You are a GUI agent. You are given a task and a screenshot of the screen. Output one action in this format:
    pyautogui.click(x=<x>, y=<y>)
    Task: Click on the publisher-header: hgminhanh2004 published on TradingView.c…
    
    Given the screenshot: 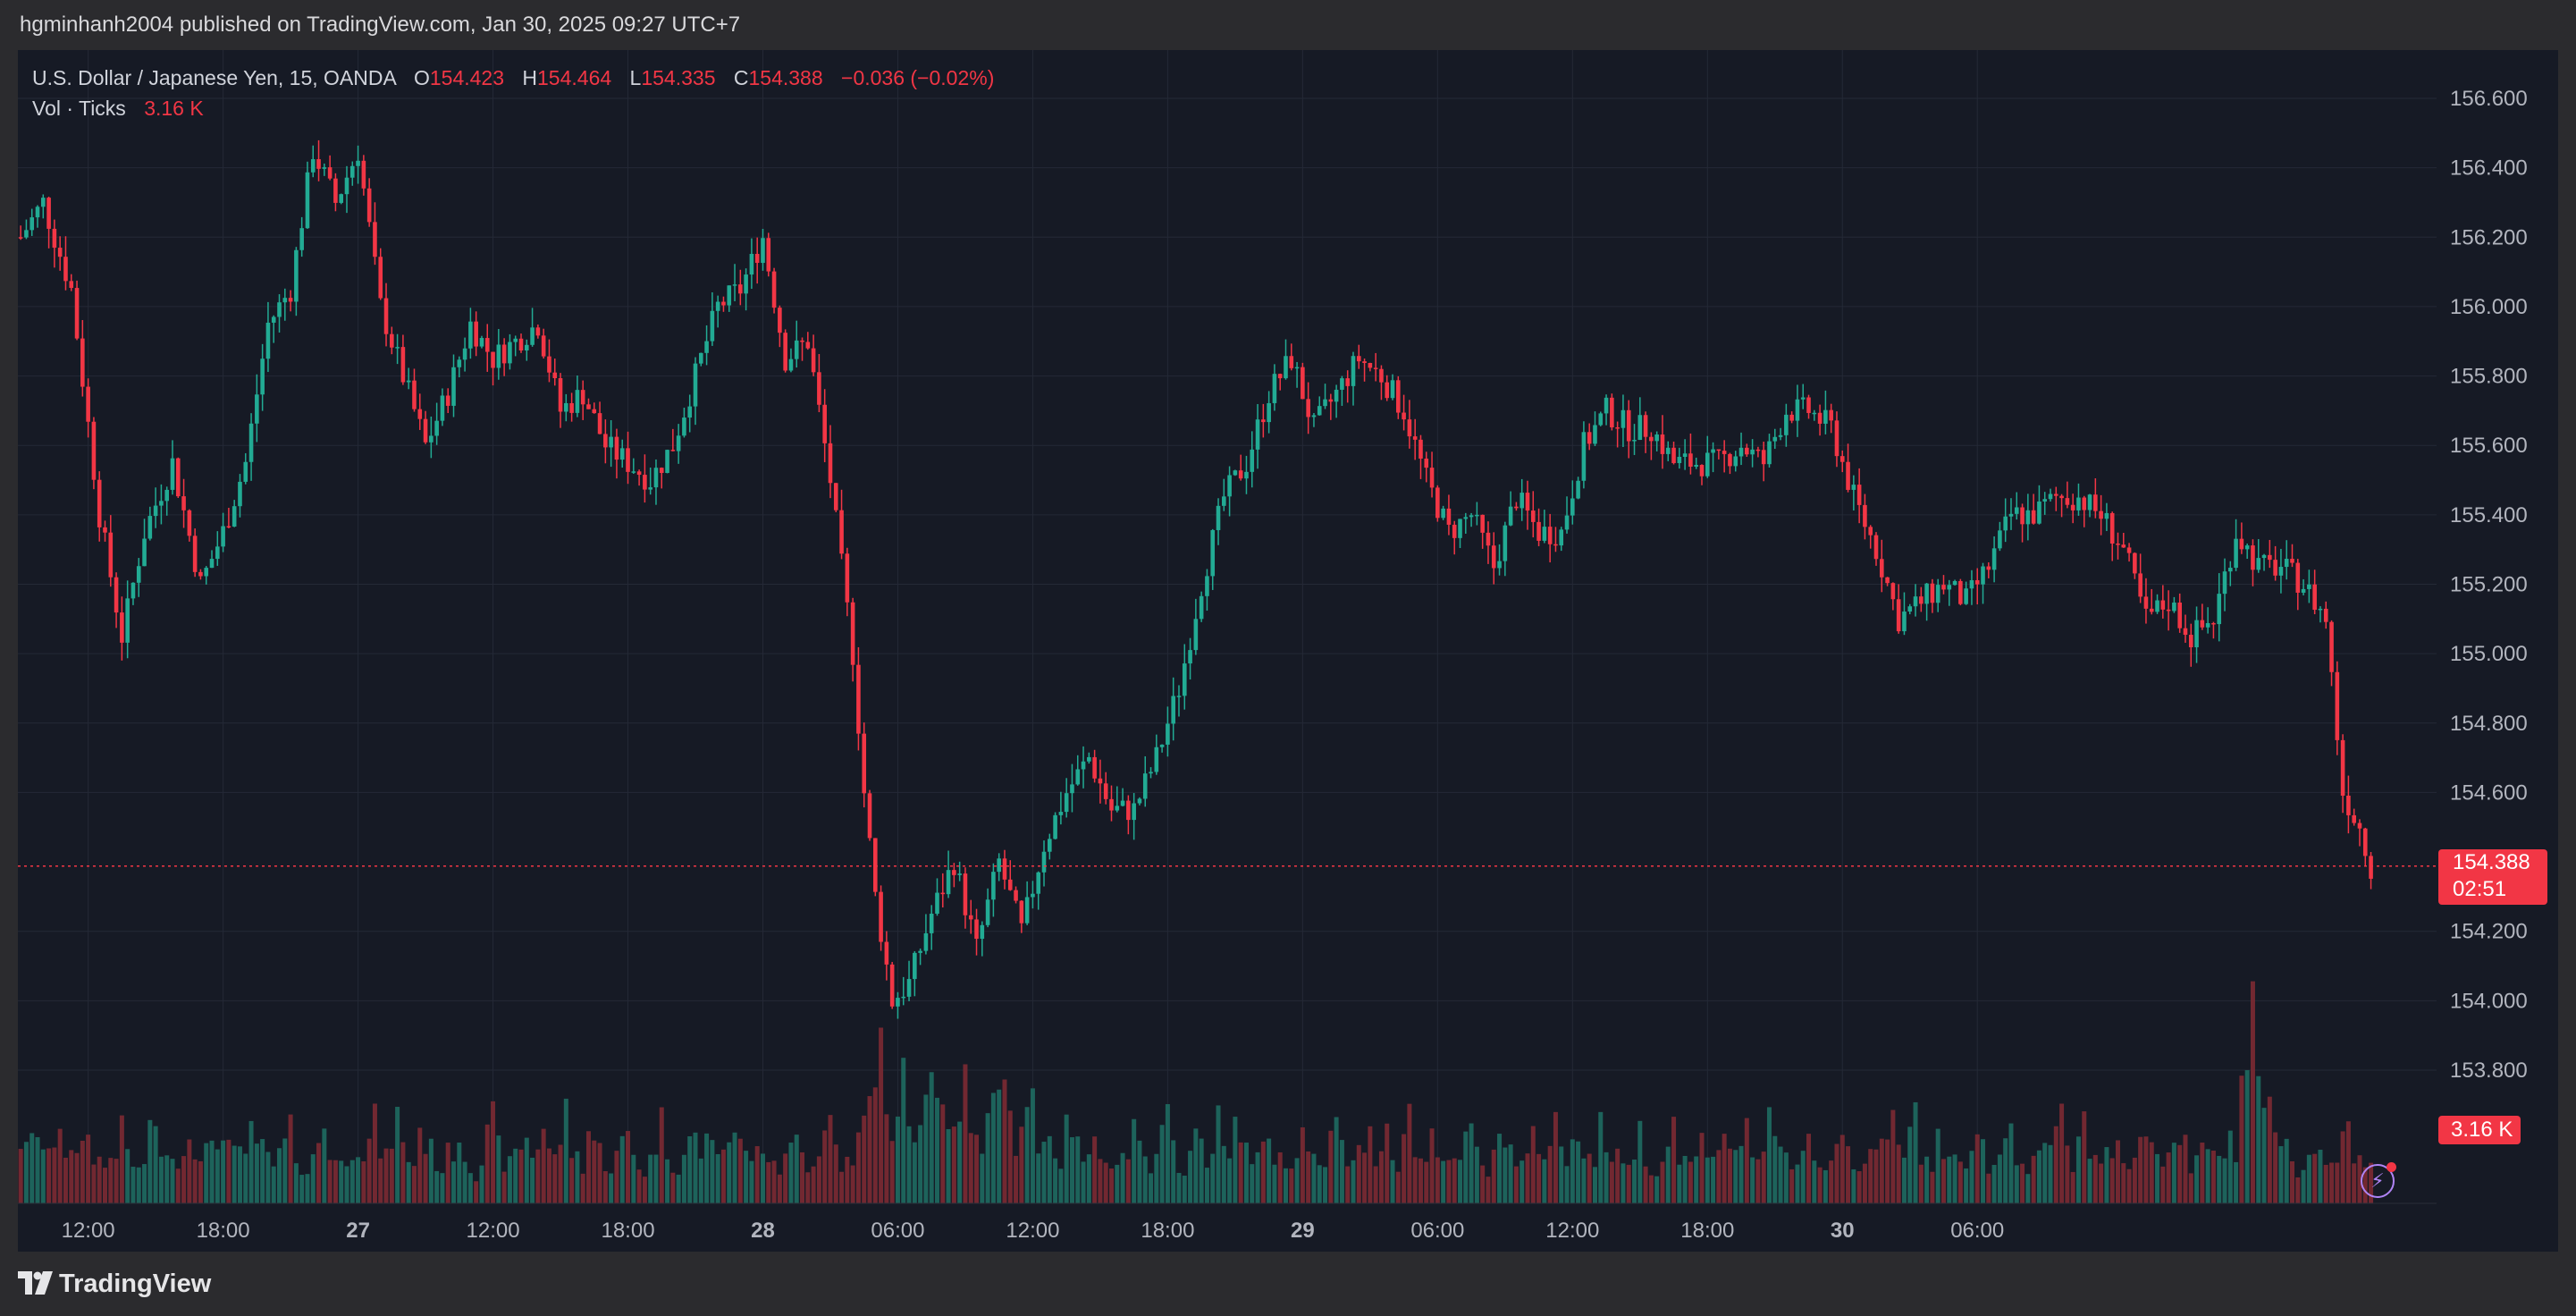 What is the action you would take?
    pyautogui.click(x=1288, y=25)
    